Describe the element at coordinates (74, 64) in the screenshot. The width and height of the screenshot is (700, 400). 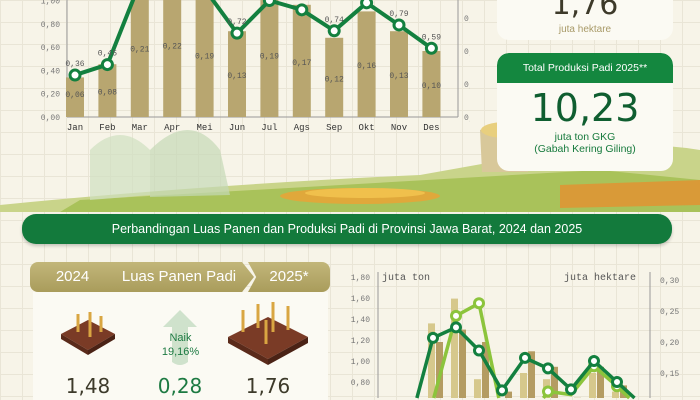
I see `line-label: 0,36` at that location.